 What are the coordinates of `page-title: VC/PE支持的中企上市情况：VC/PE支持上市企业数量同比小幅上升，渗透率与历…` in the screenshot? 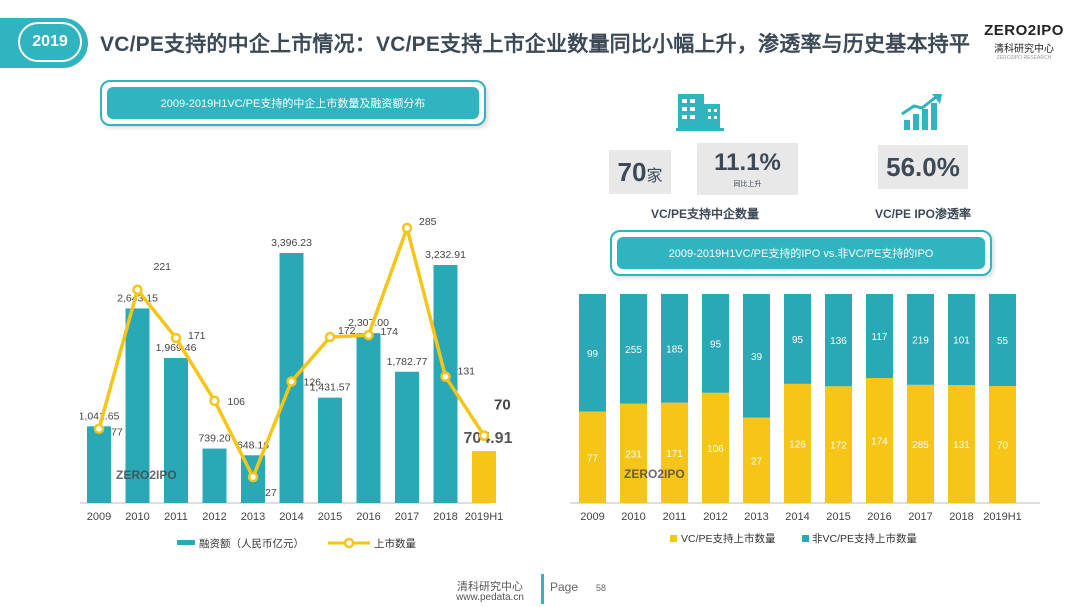 It's located at (535, 44).